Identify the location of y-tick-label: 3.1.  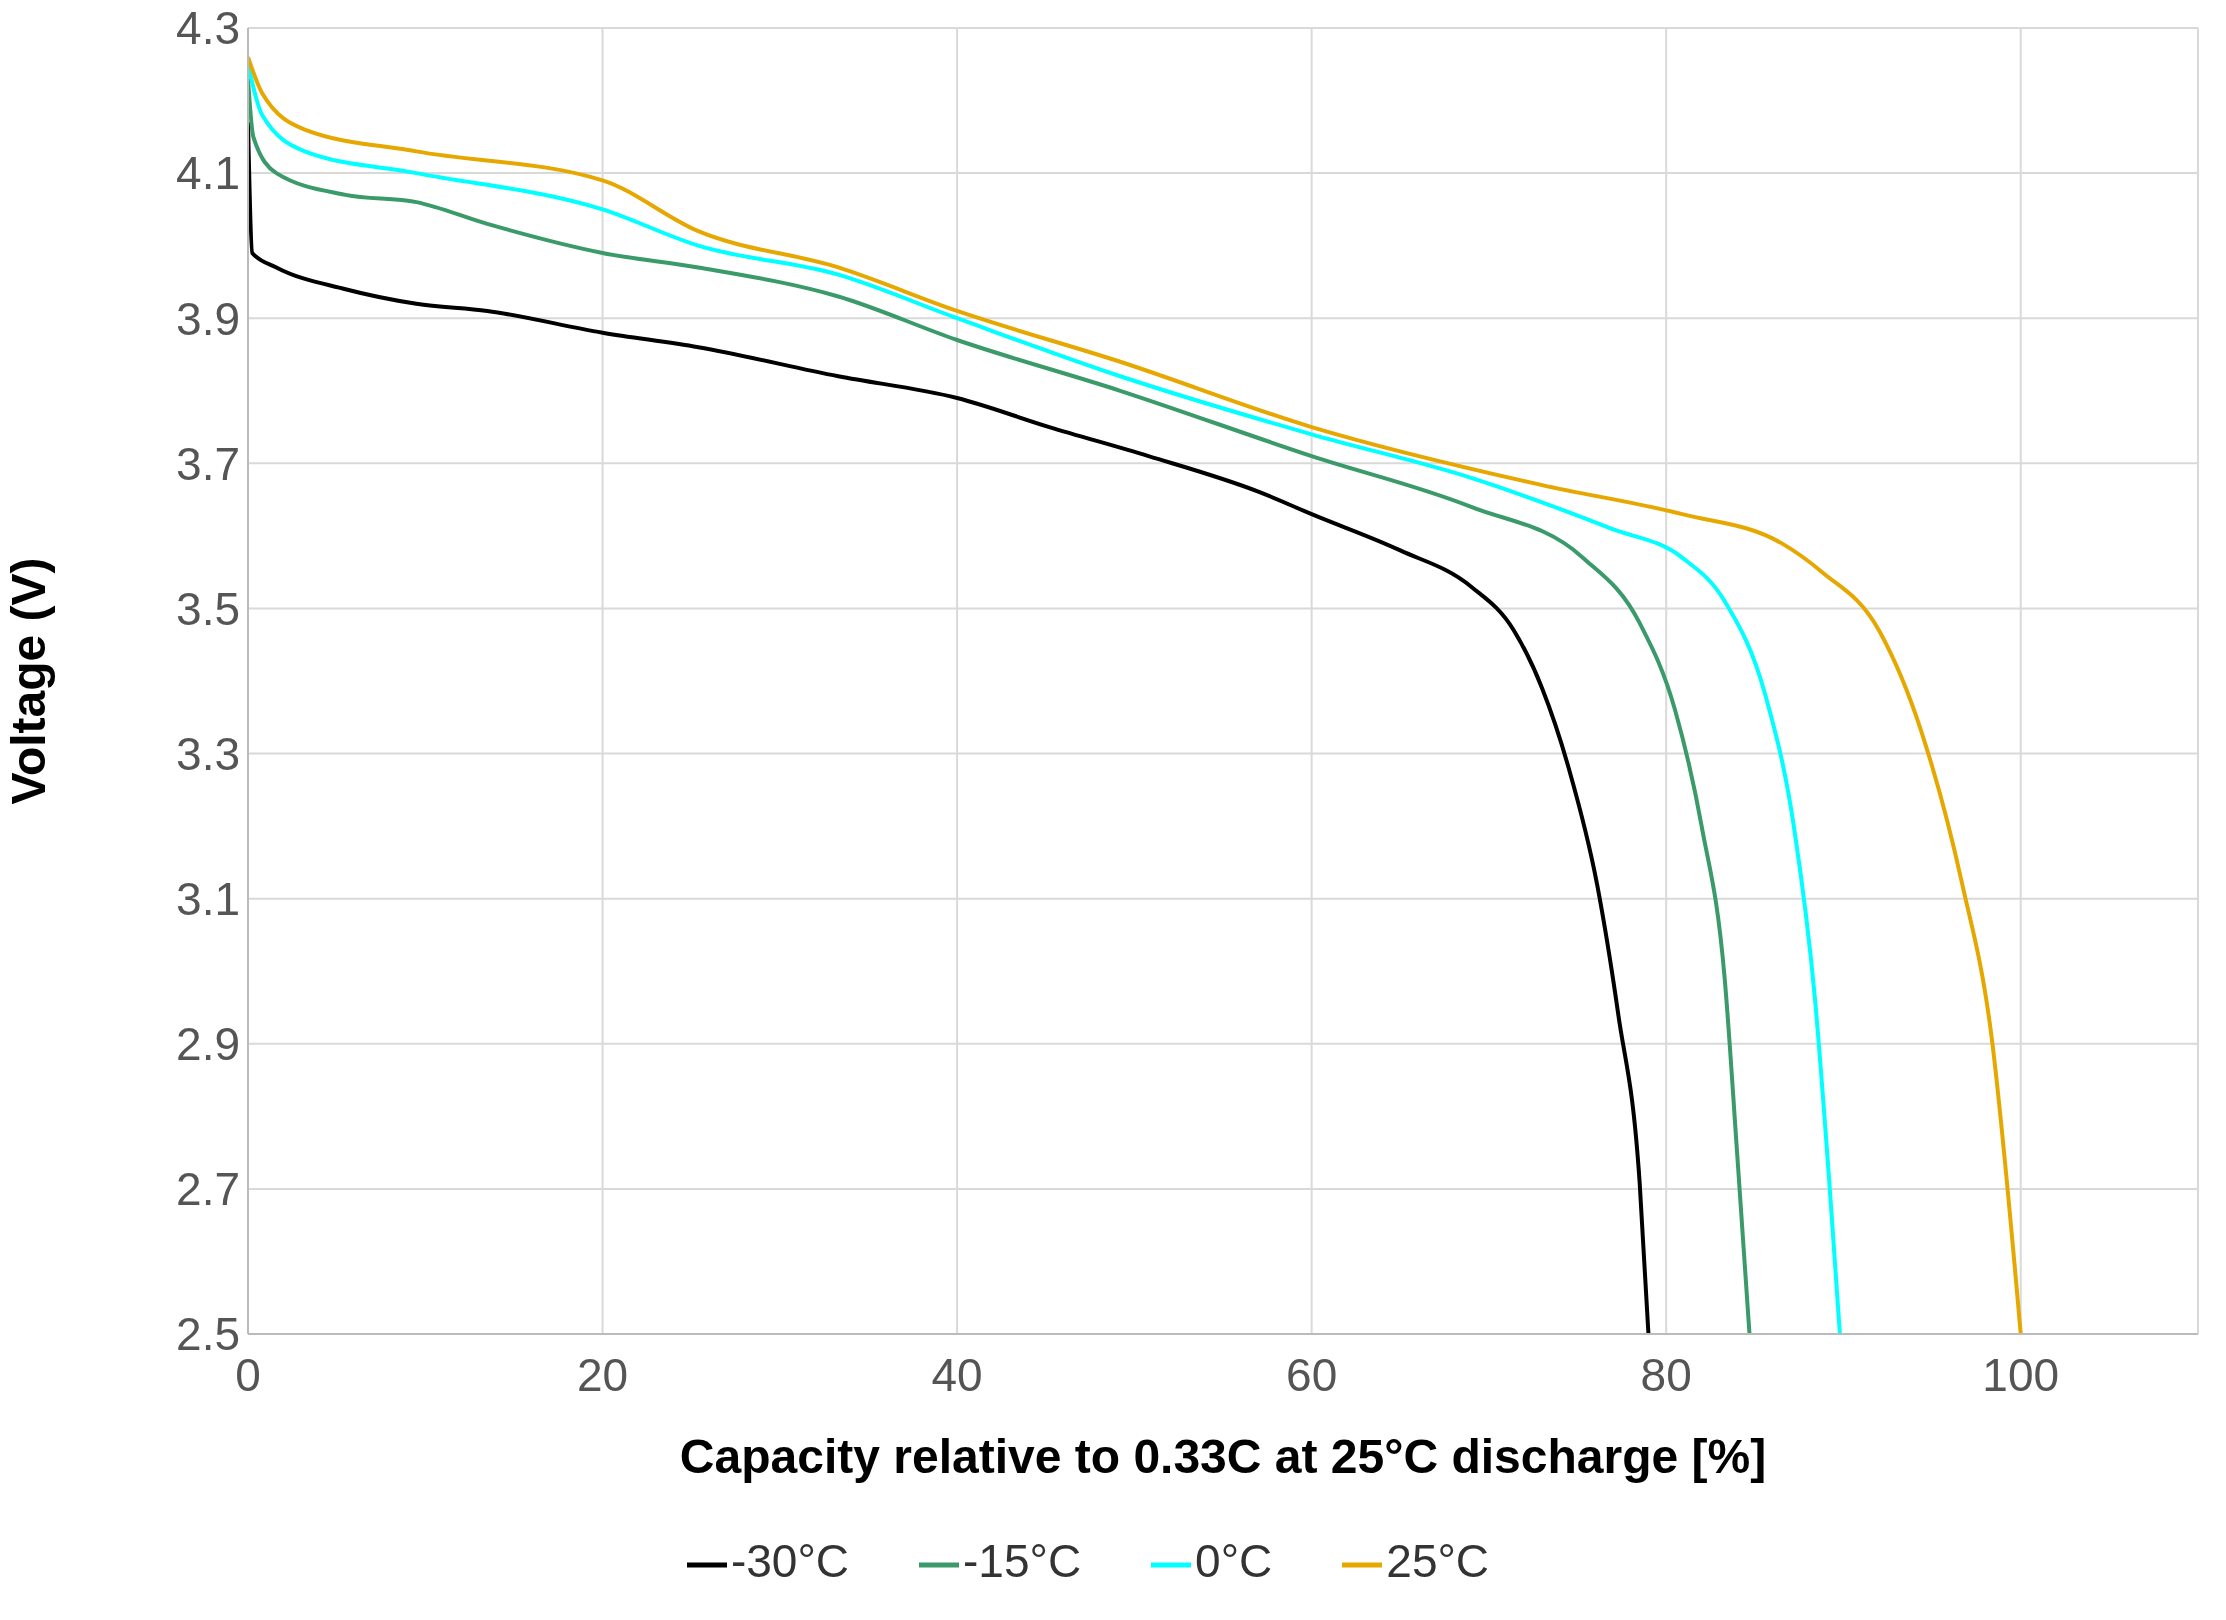
(208, 899).